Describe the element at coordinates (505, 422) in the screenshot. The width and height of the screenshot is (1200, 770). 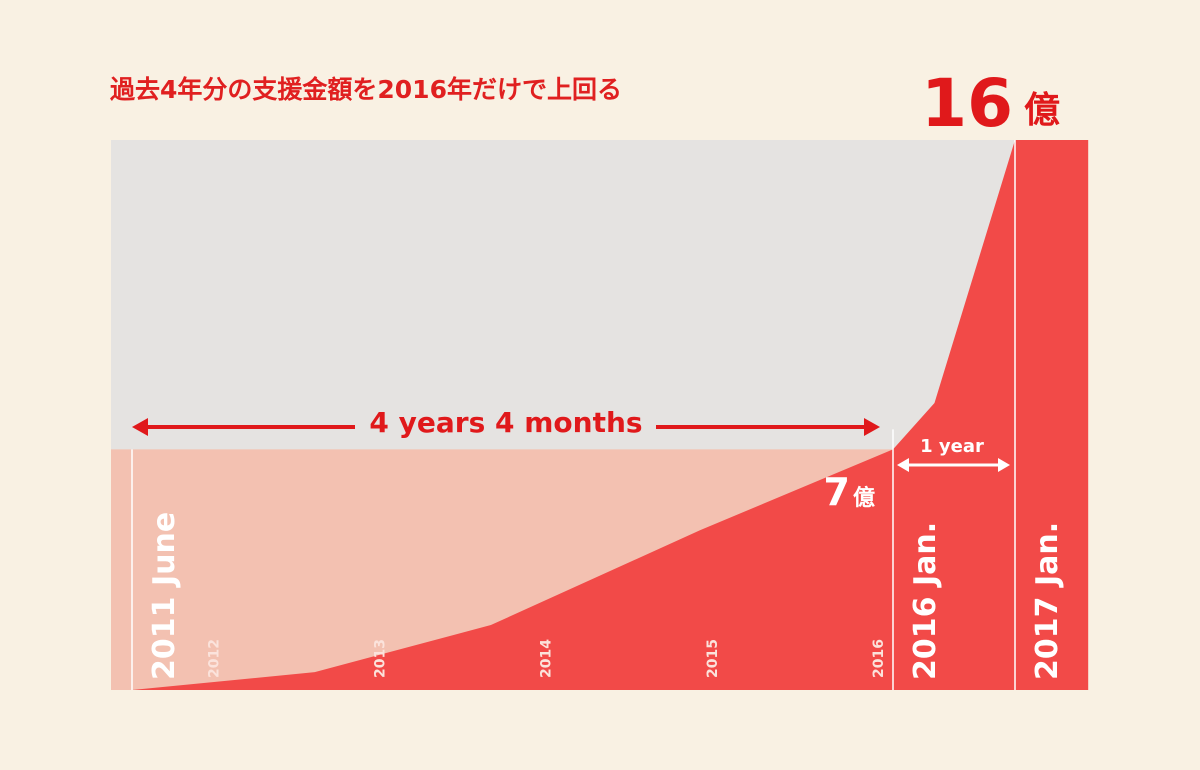
I see `span-label: 4 years 4 months` at that location.